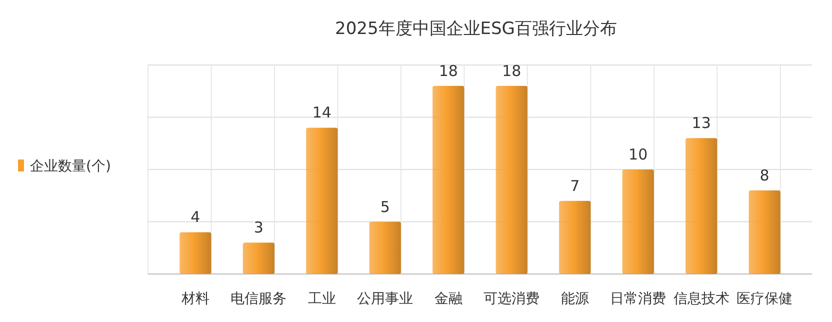 The image size is (832, 322). I want to click on x-tick-label: 材料, so click(195, 299).